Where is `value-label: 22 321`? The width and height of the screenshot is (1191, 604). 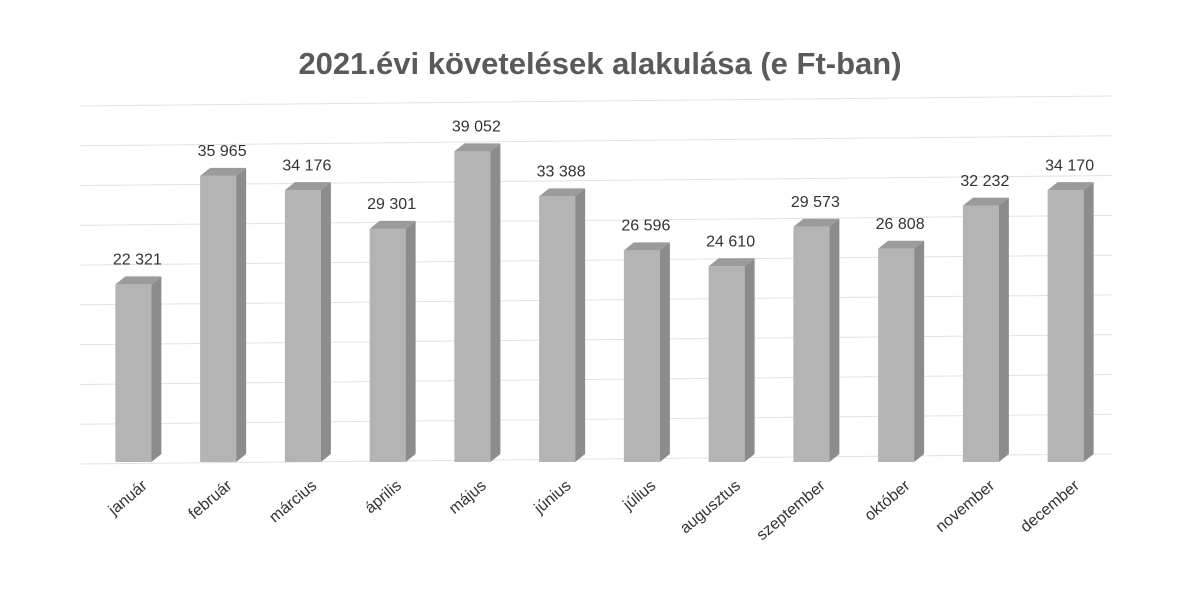
value-label: 22 321 is located at coordinates (137, 260).